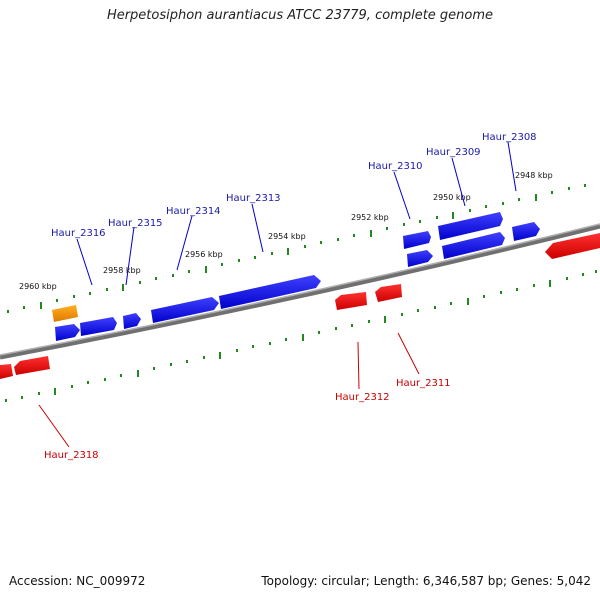 This screenshot has width=600, height=600. Describe the element at coordinates (71, 455) in the screenshot. I see `gene-label-reverse: Haur_2318` at that location.